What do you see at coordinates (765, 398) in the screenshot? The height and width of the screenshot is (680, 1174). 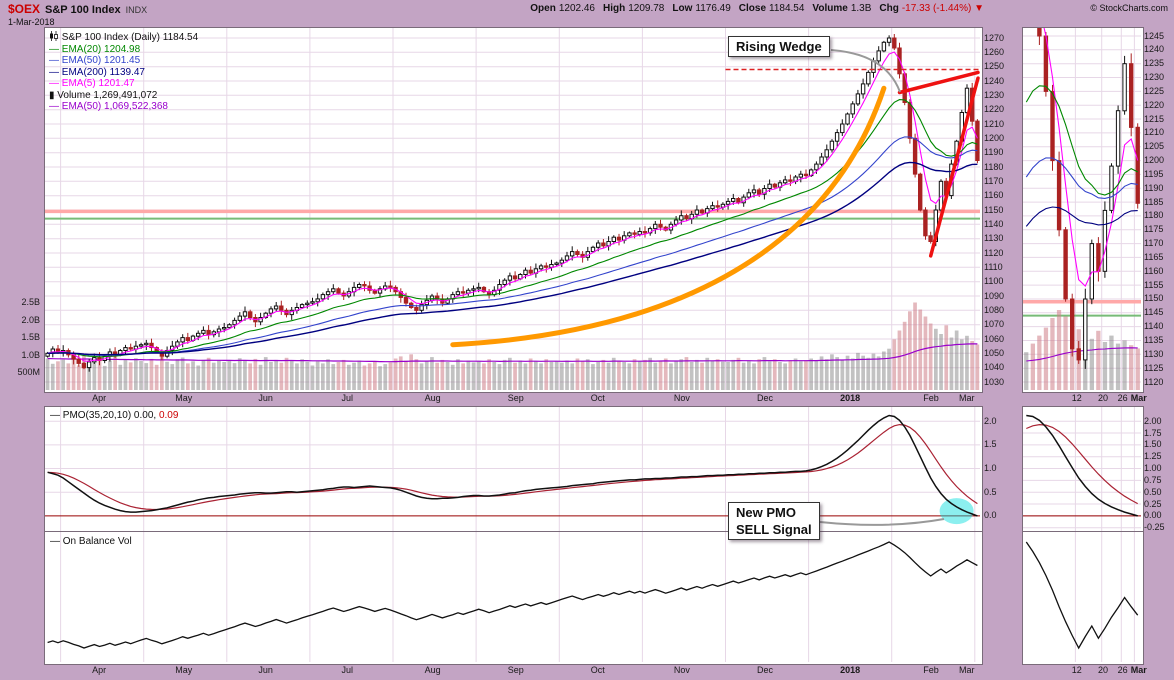 I see `month-label: Dec` at bounding box center [765, 398].